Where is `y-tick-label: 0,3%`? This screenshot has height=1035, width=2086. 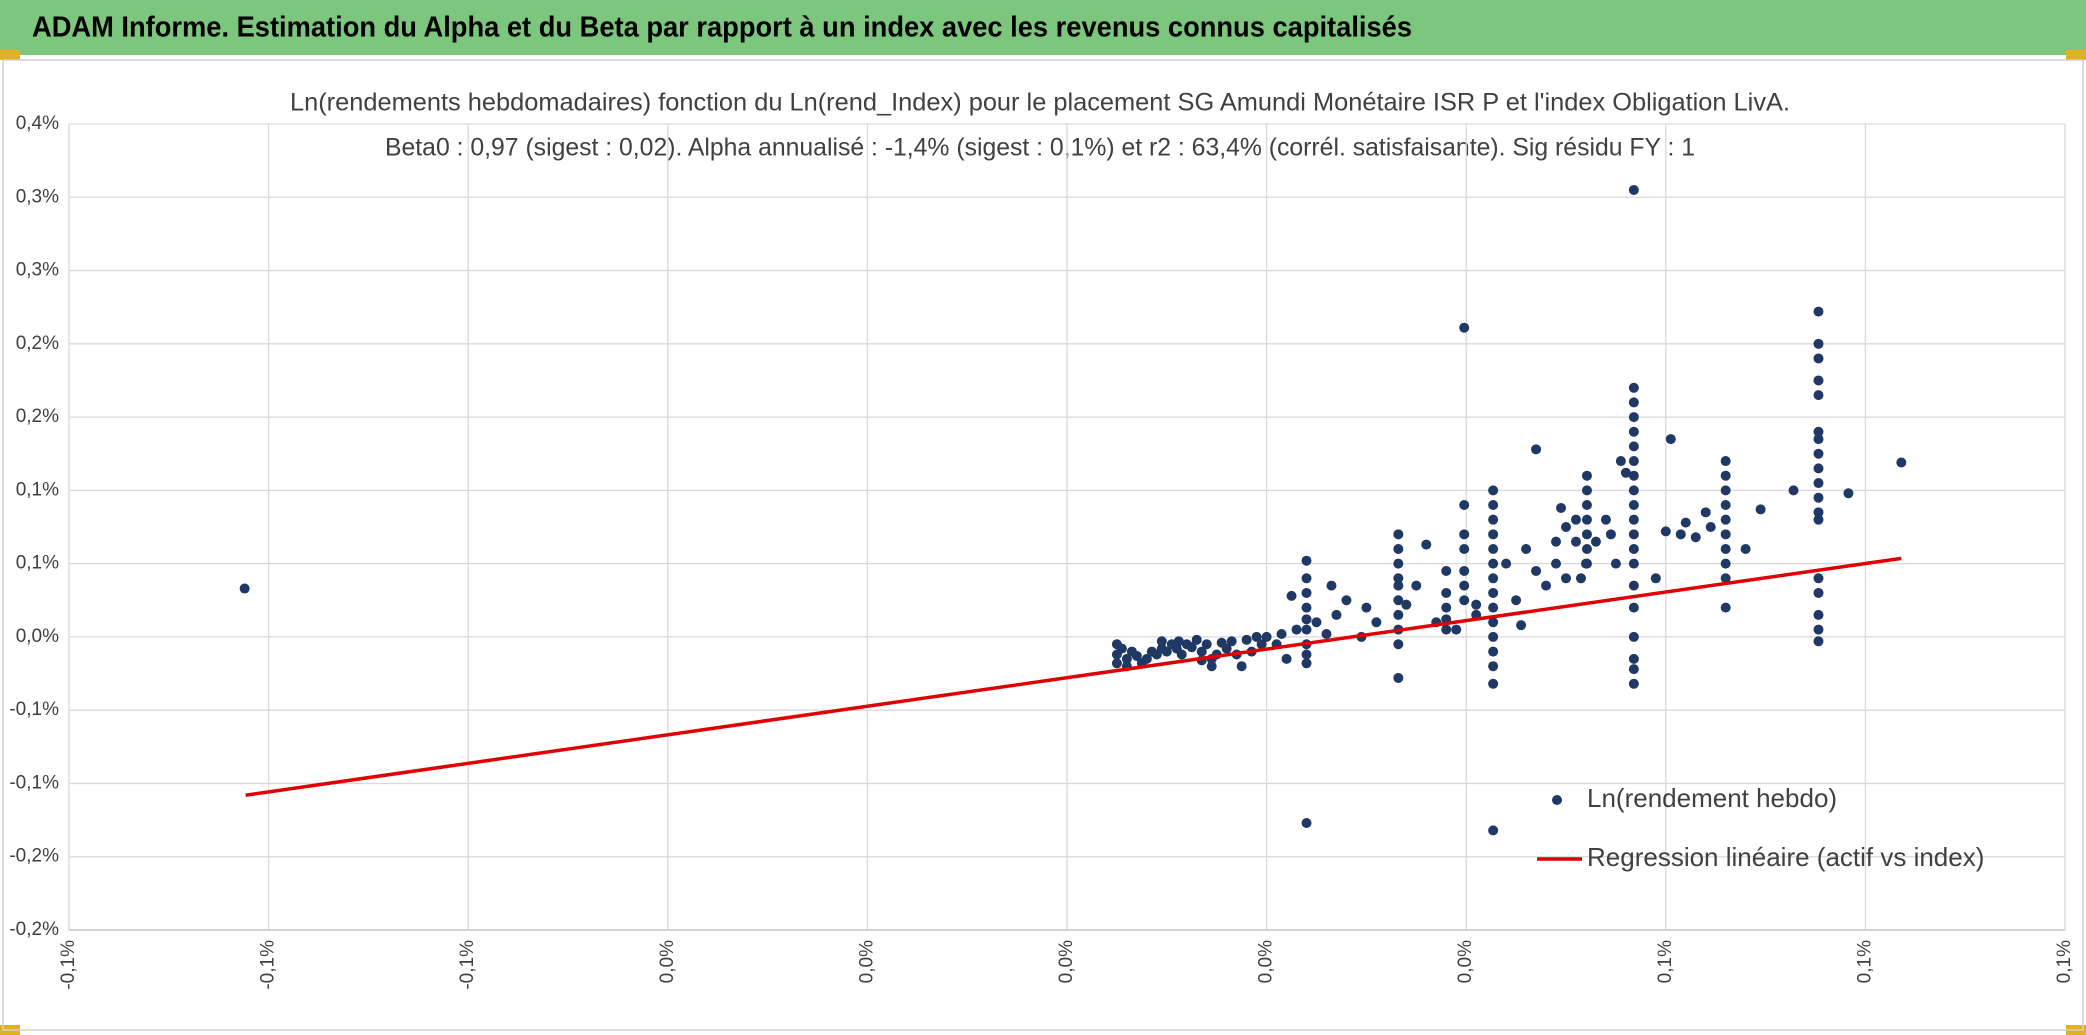 y-tick-label: 0,3% is located at coordinates (37, 196).